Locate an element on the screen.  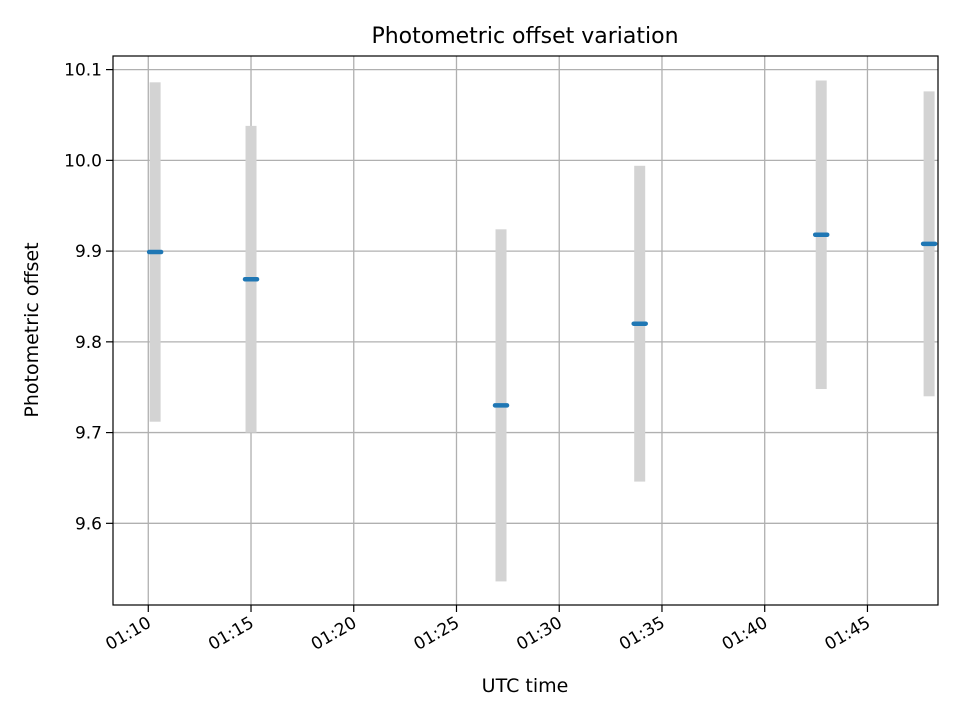
y-axis-label: Photometric offset is located at coordinates (32, 329).